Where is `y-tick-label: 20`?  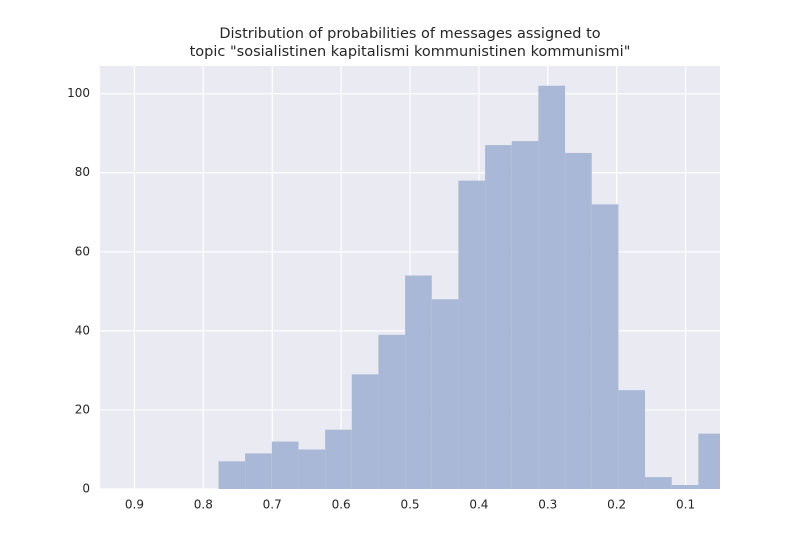 y-tick-label: 20 is located at coordinates (82, 409).